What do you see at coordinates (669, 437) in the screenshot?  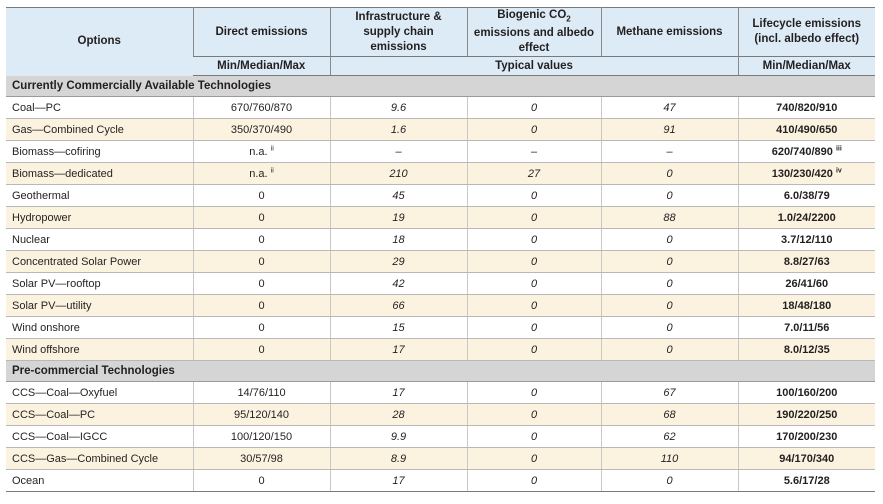 I see `methane-emissions-cell: 62` at bounding box center [669, 437].